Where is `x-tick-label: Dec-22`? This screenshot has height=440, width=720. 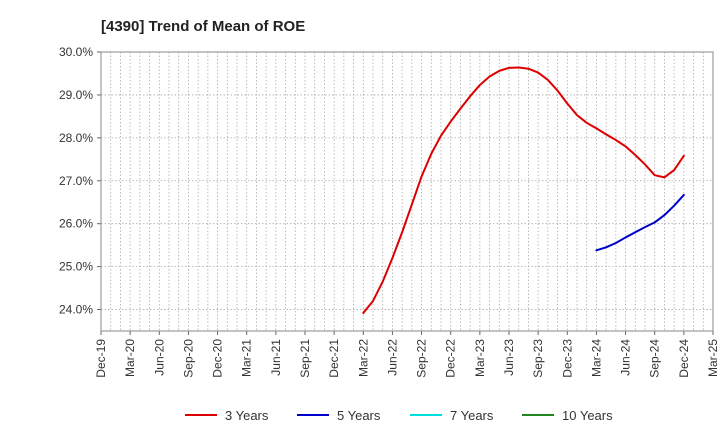 x-tick-label: Dec-22 is located at coordinates (451, 358).